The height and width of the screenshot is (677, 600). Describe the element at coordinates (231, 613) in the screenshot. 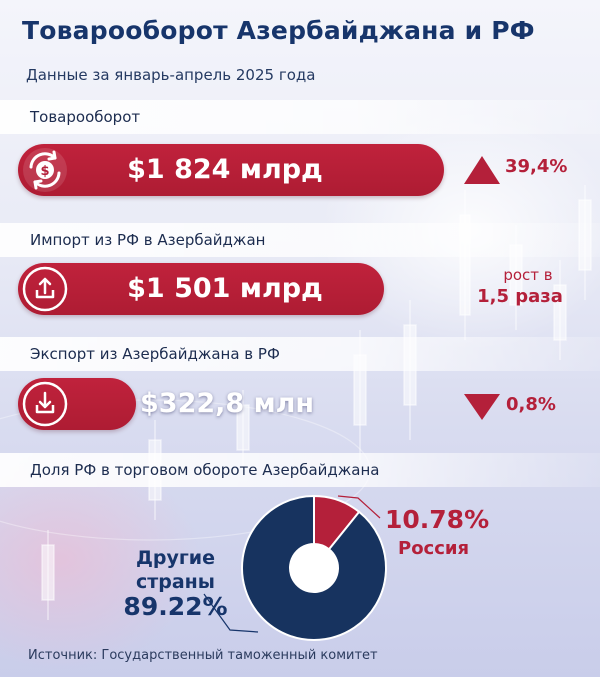

I see `others-leader-line` at that location.